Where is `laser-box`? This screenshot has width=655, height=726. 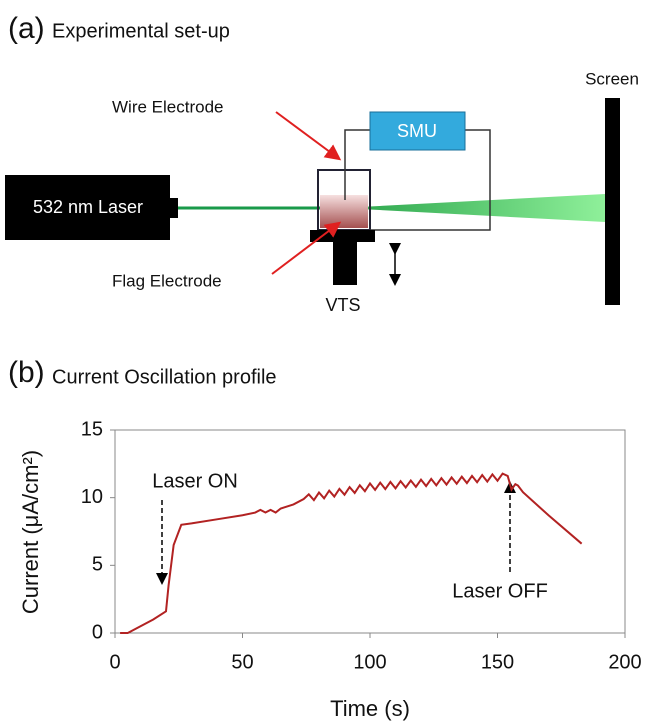
laser-box is located at coordinates (87, 207).